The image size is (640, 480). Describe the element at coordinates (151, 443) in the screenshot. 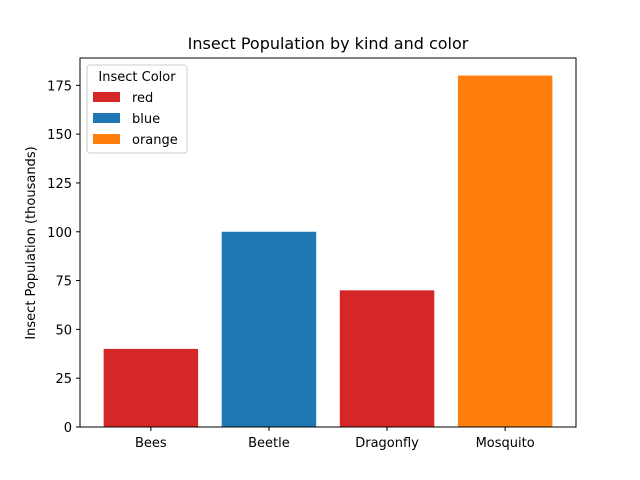

I see `x-tick-label: Bees` at that location.